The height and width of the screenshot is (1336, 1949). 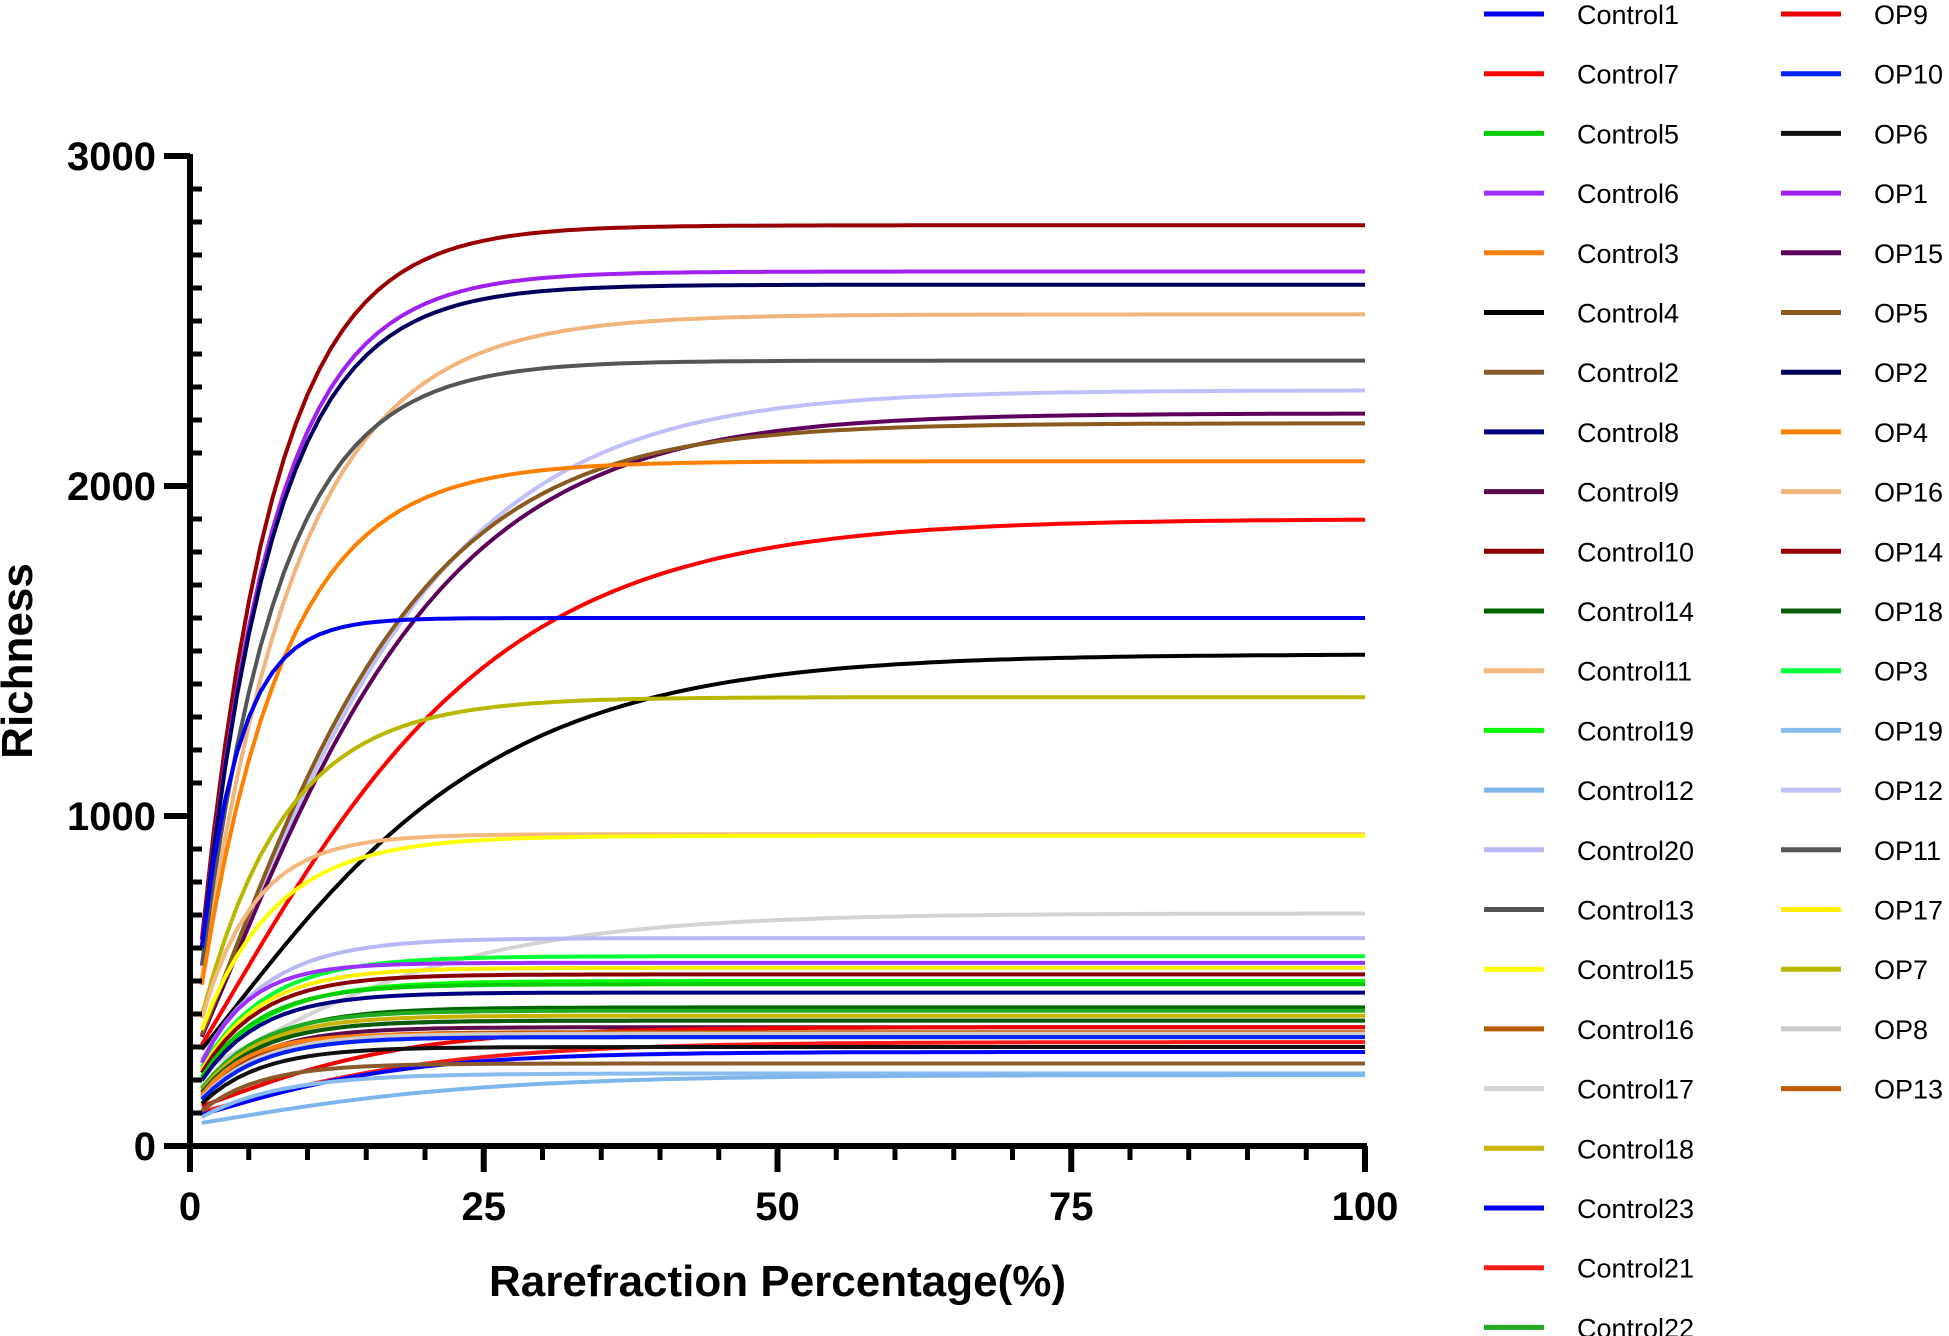 I want to click on legend-item-control2: Control2, so click(x=1581, y=373).